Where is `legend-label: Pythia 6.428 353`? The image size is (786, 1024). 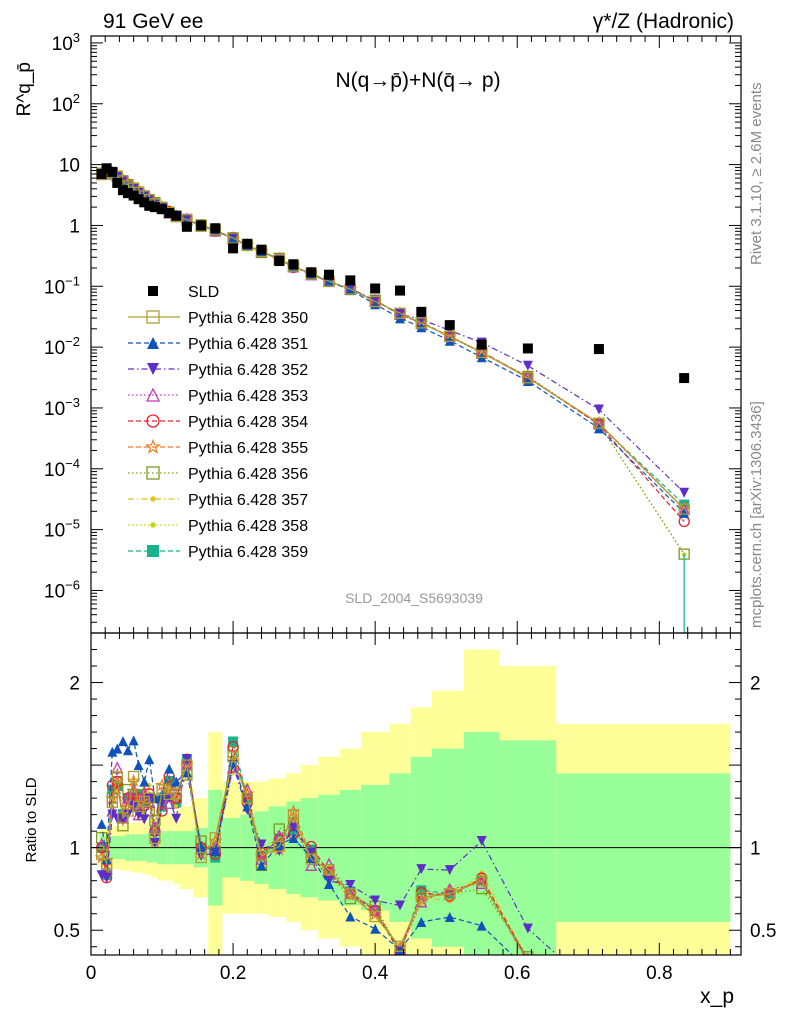 legend-label: Pythia 6.428 353 is located at coordinates (248, 396).